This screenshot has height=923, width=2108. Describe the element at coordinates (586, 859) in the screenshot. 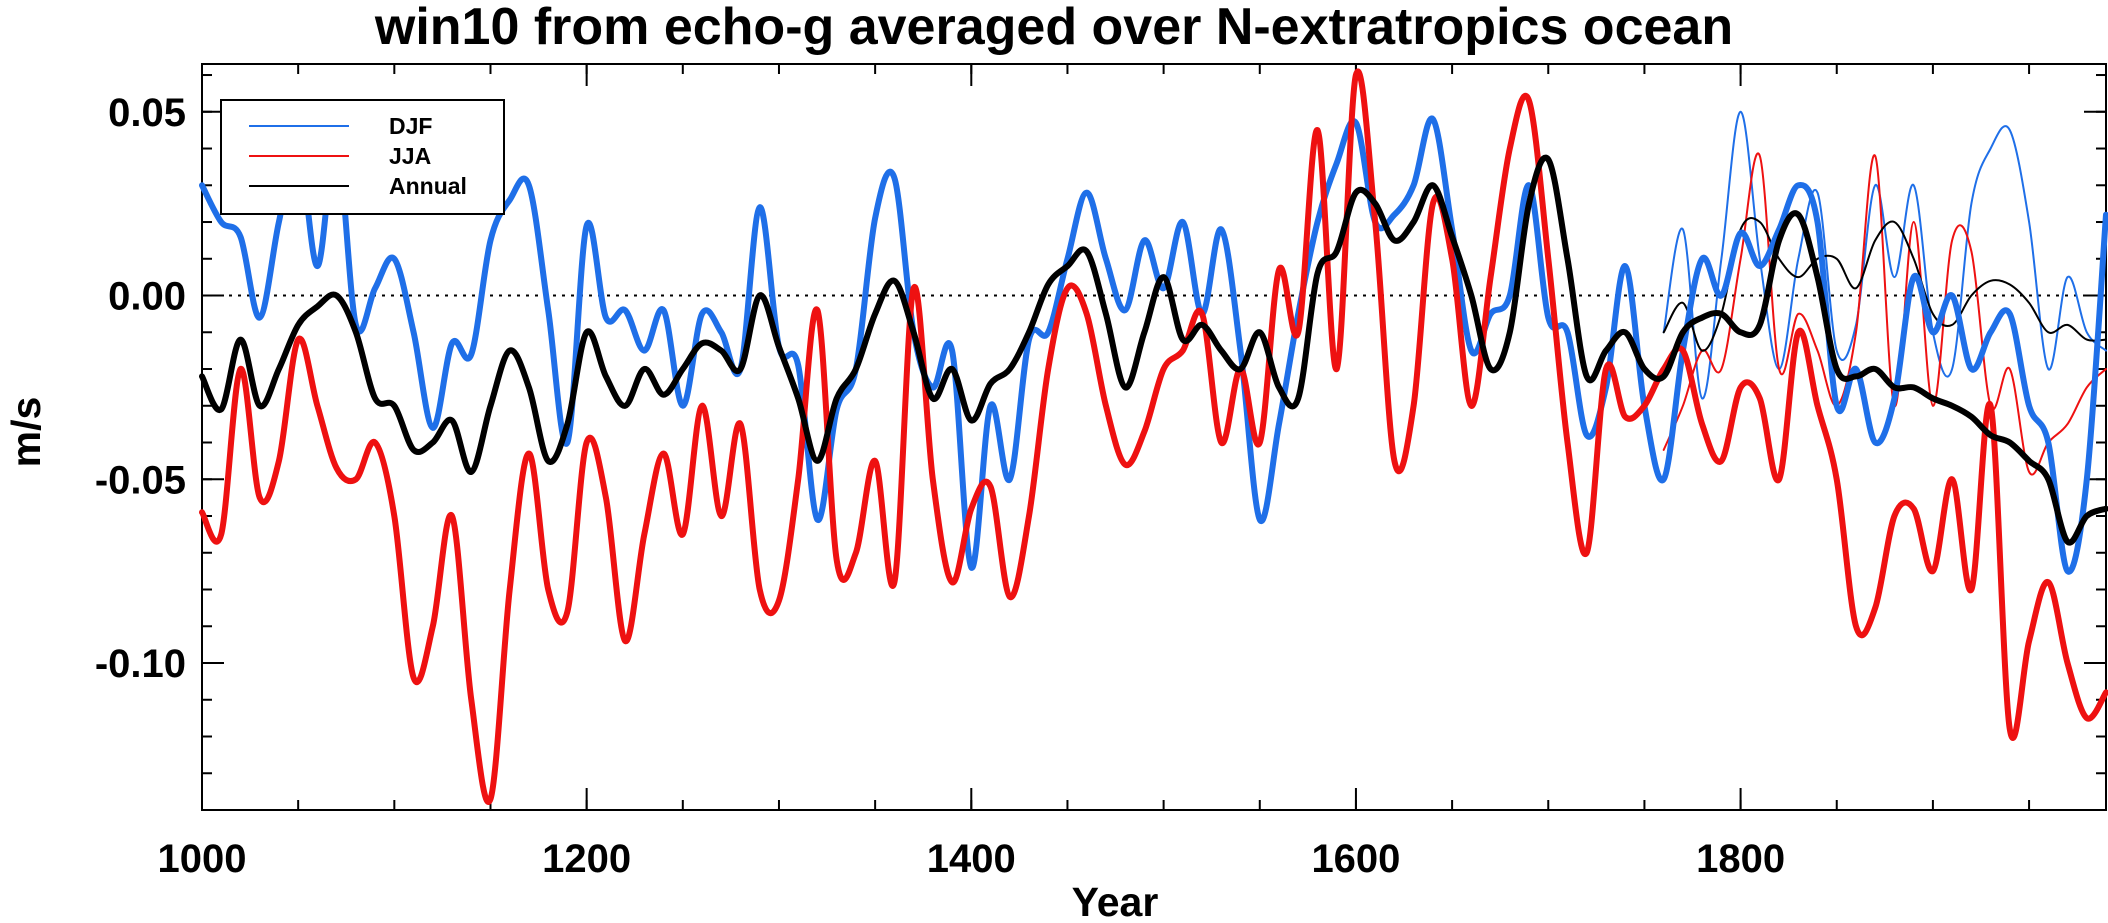

I see `x-tick-label: 1200` at that location.